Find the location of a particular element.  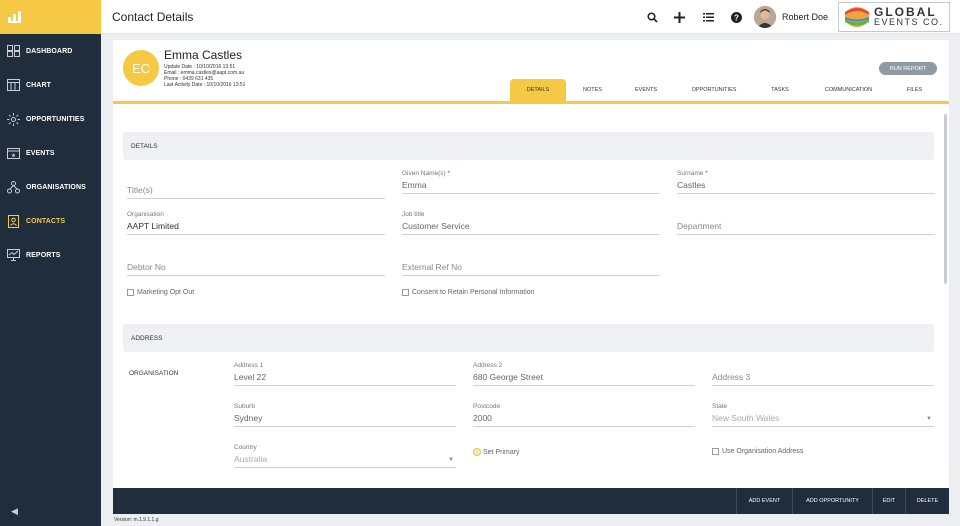

tab-tasks: TASKS is located at coordinates (780, 90).